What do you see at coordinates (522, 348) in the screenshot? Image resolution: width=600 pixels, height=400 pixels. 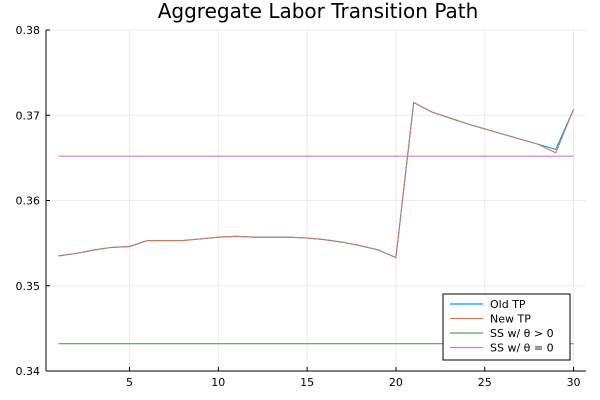 I see `legend-label: SS w/ θ = 0` at bounding box center [522, 348].